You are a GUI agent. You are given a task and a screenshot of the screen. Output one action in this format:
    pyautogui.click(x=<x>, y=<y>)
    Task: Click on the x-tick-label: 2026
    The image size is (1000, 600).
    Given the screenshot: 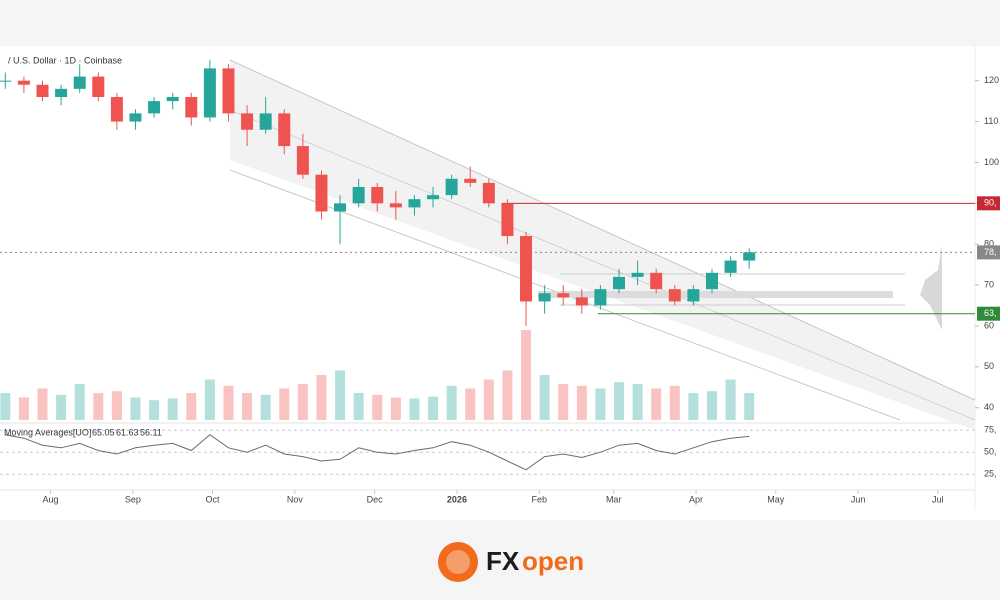 What is the action you would take?
    pyautogui.click(x=457, y=499)
    